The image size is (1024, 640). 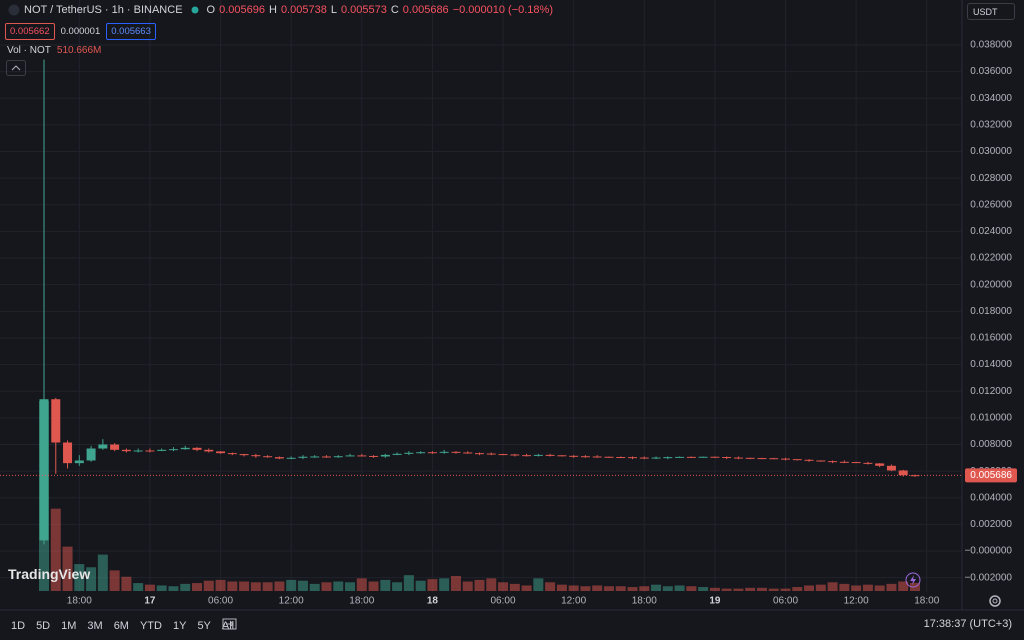 I want to click on y-tick-label: 0.018000, so click(x=991, y=311).